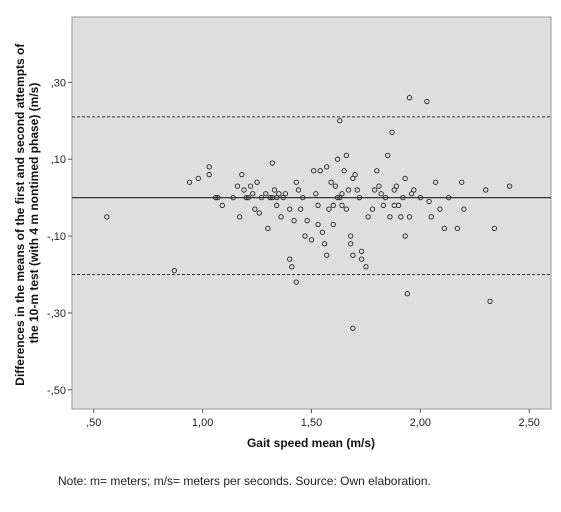 This screenshot has width=561, height=512. I want to click on y-tick-label: ,30, so click(58, 83).